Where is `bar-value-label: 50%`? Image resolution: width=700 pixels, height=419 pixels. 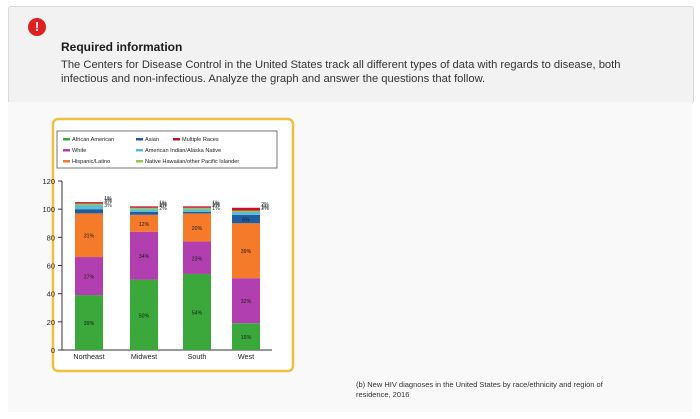 bar-value-label: 50% is located at coordinates (144, 316).